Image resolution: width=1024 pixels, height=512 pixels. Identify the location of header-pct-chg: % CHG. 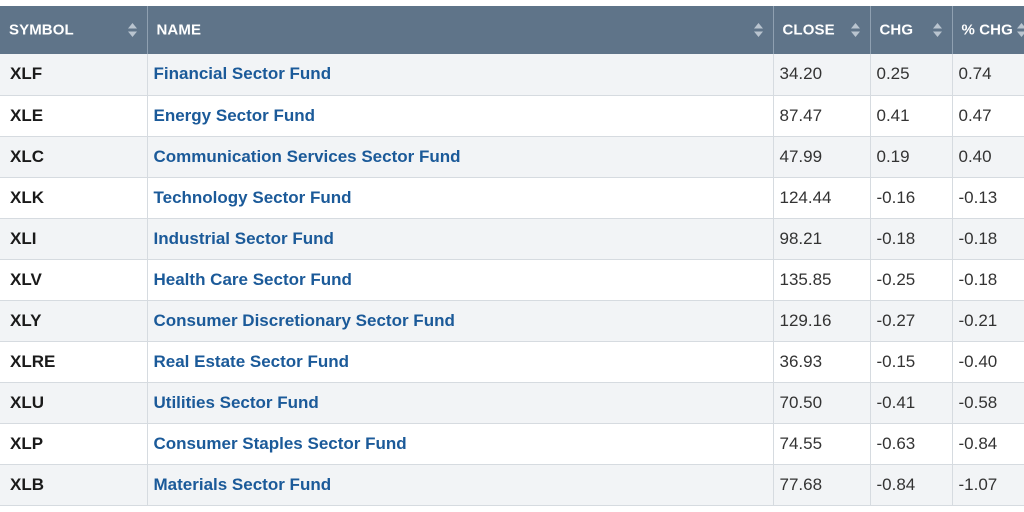
(988, 30).